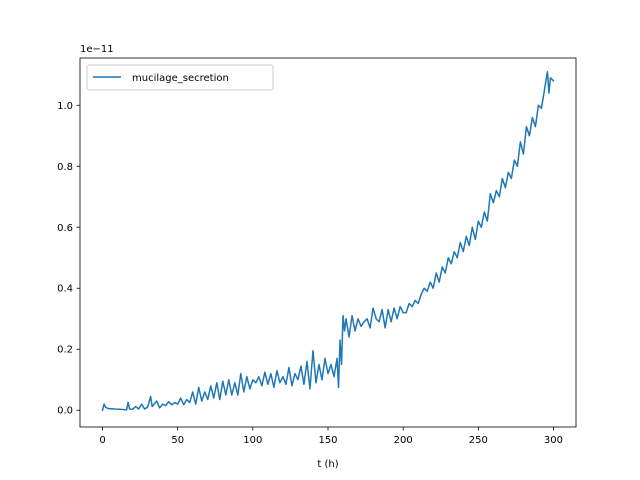 The image size is (640, 480). I want to click on y-tick-label: 0.6, so click(65, 228).